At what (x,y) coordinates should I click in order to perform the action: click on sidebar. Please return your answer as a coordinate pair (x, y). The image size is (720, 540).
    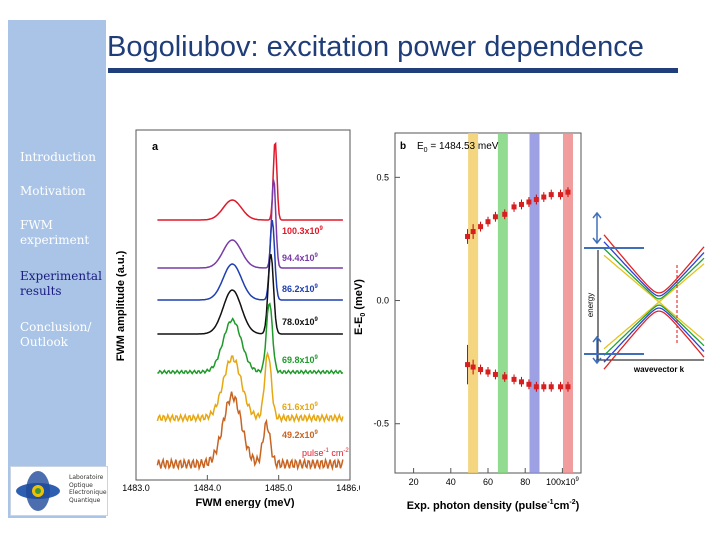
    Looking at the image, I should click on (57, 269).